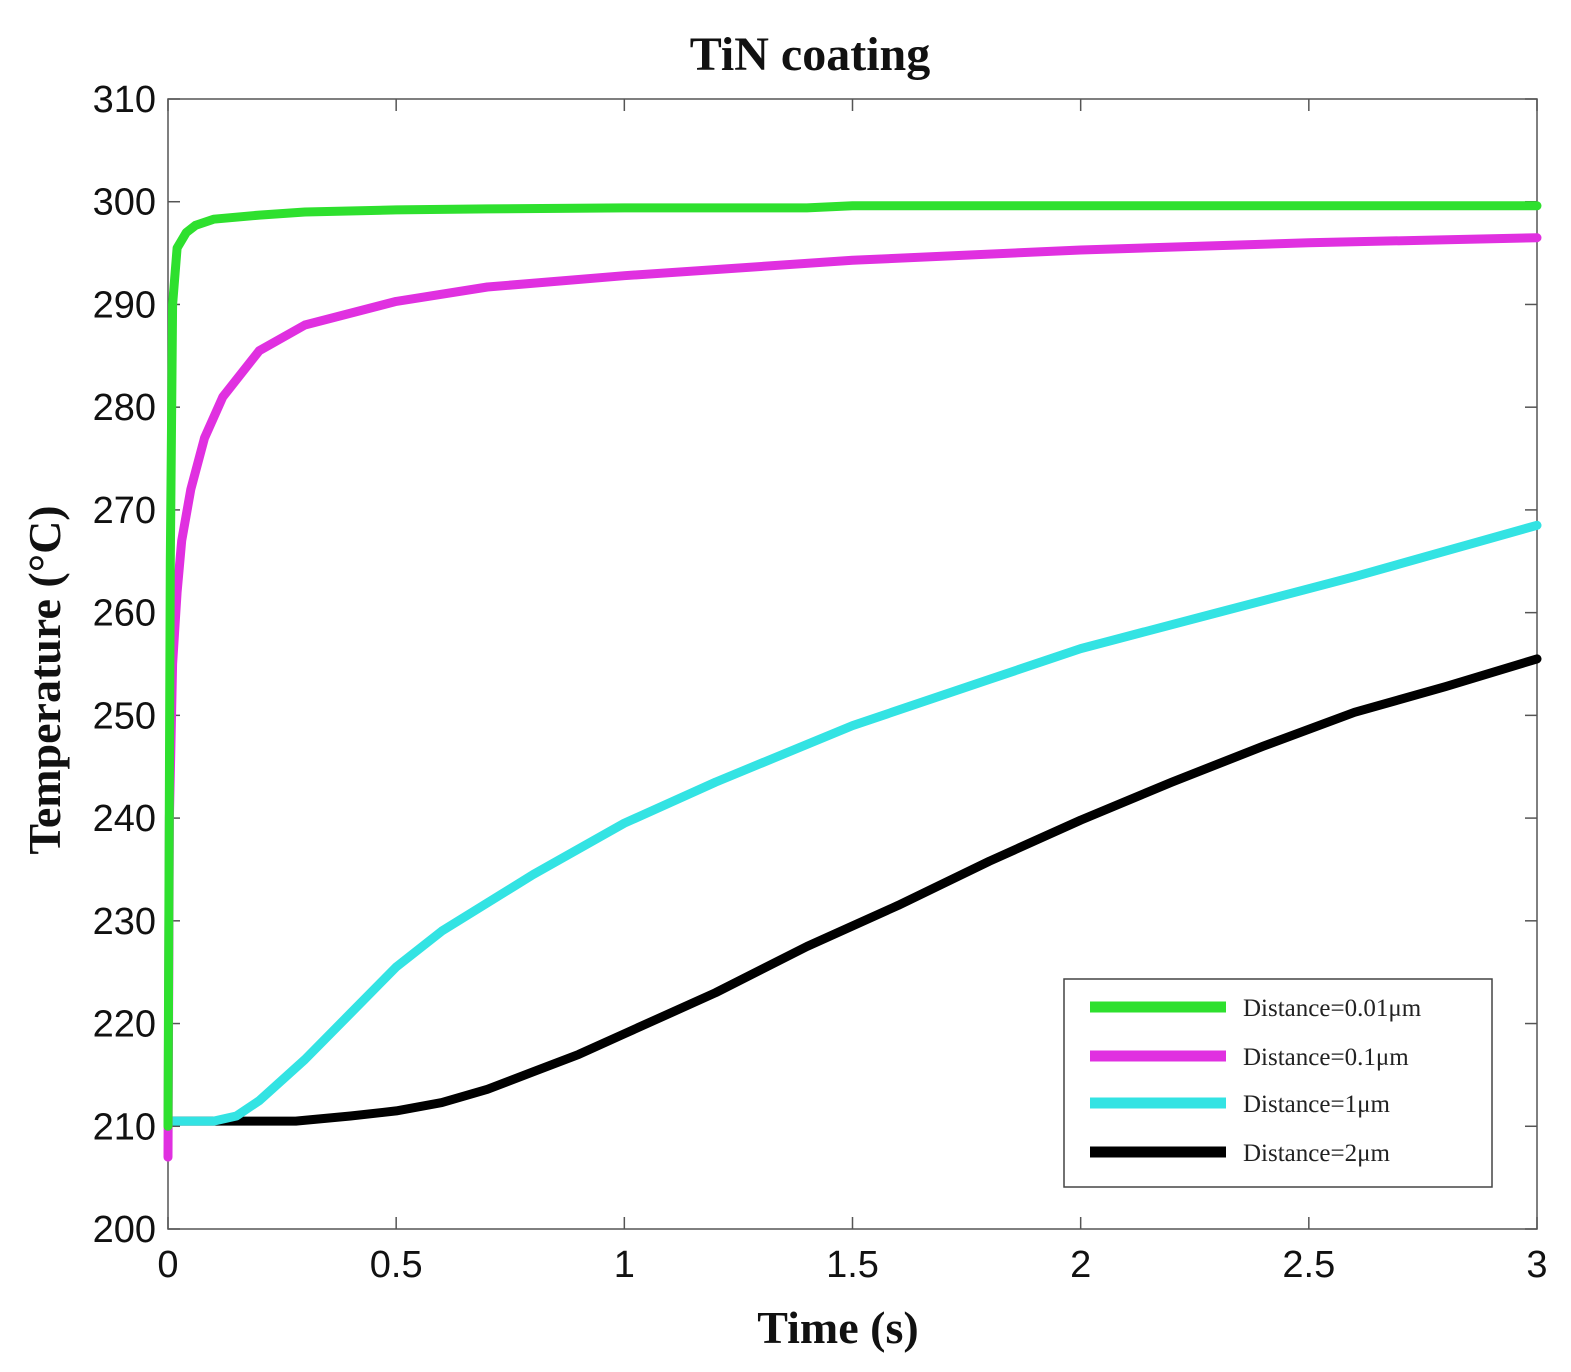 The height and width of the screenshot is (1372, 1571). What do you see at coordinates (1326, 1057) in the screenshot?
I see `legend-label: Distance=0.1μm` at bounding box center [1326, 1057].